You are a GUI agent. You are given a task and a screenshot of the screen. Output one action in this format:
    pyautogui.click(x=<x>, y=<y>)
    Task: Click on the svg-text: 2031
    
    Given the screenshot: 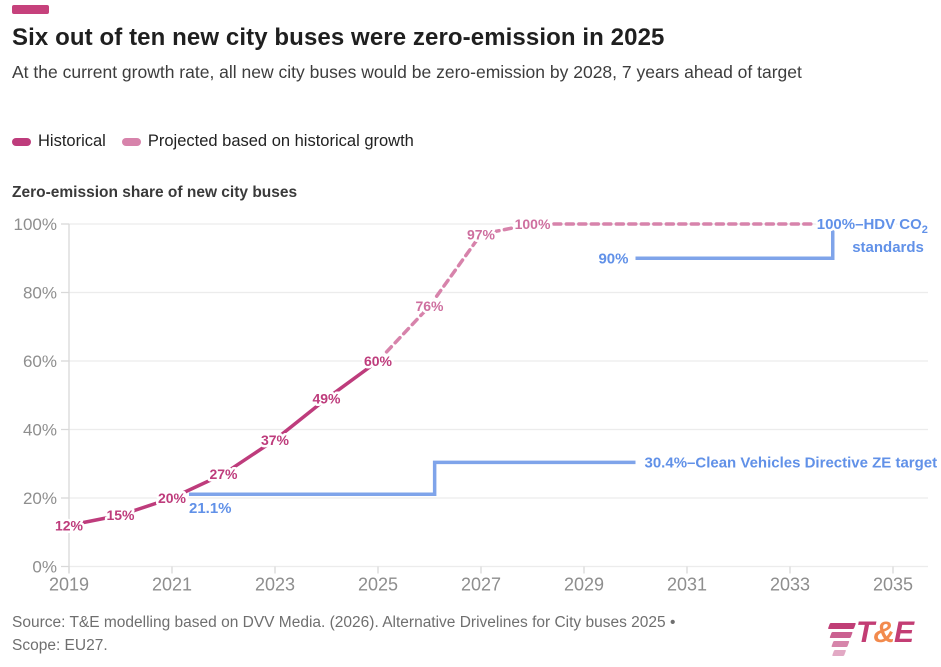 What is the action you would take?
    pyautogui.click(x=687, y=585)
    